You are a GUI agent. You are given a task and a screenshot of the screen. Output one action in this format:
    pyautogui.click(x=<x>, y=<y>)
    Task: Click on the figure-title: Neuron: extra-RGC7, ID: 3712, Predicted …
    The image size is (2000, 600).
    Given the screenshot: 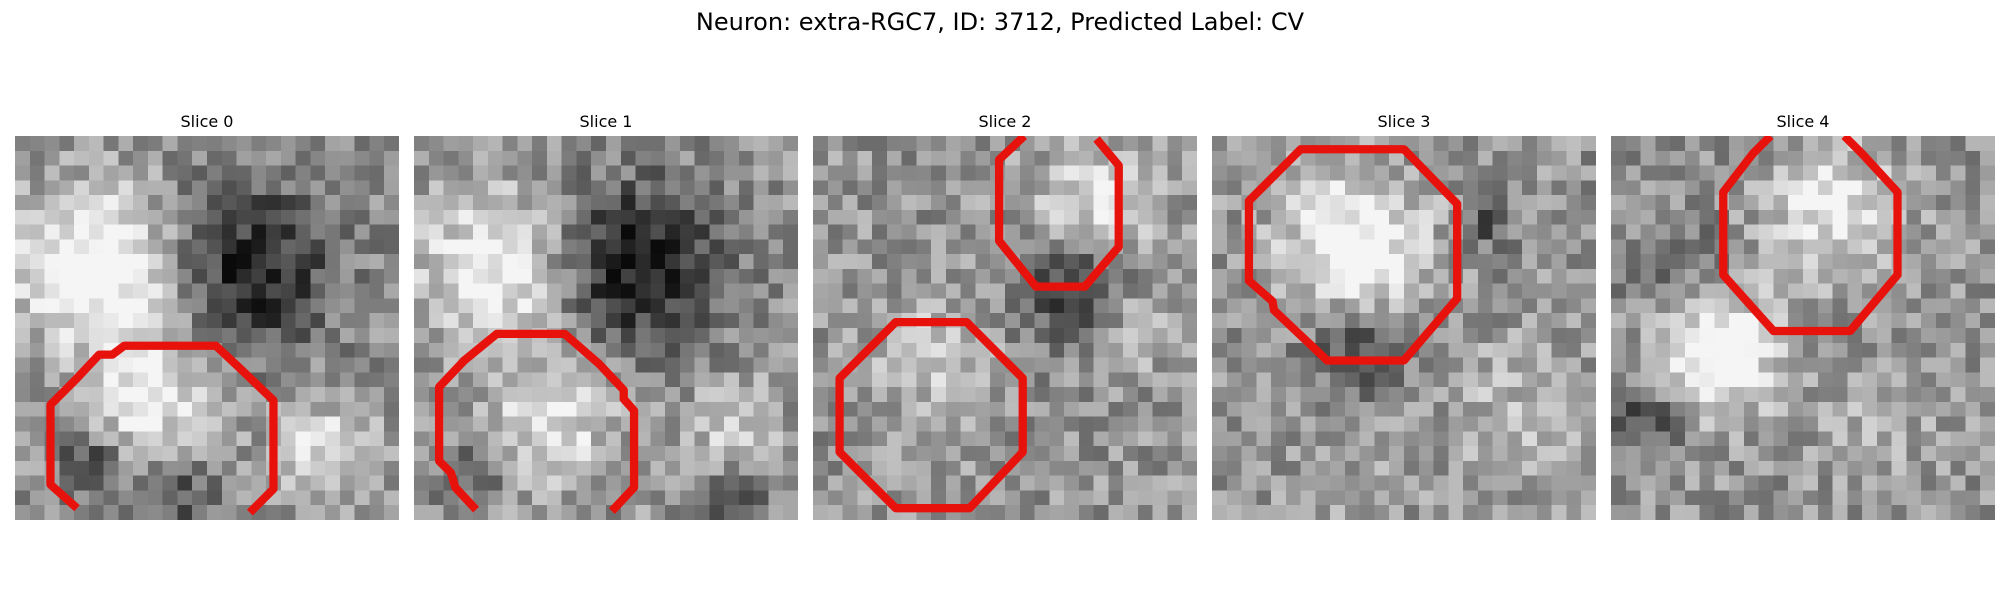 What is the action you would take?
    pyautogui.click(x=1000, y=22)
    